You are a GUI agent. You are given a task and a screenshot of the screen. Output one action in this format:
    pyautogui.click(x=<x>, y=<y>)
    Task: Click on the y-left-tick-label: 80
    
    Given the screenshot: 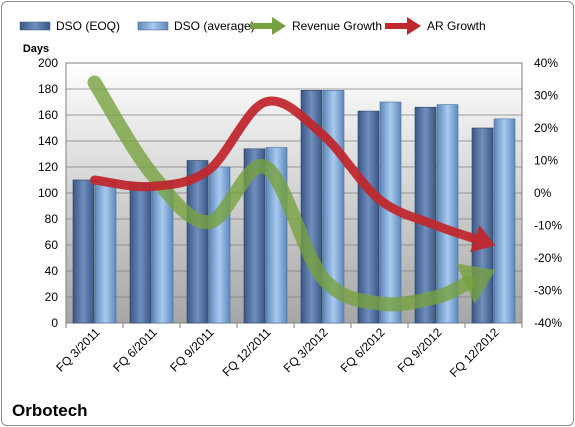 What is the action you would take?
    pyautogui.click(x=52, y=219)
    